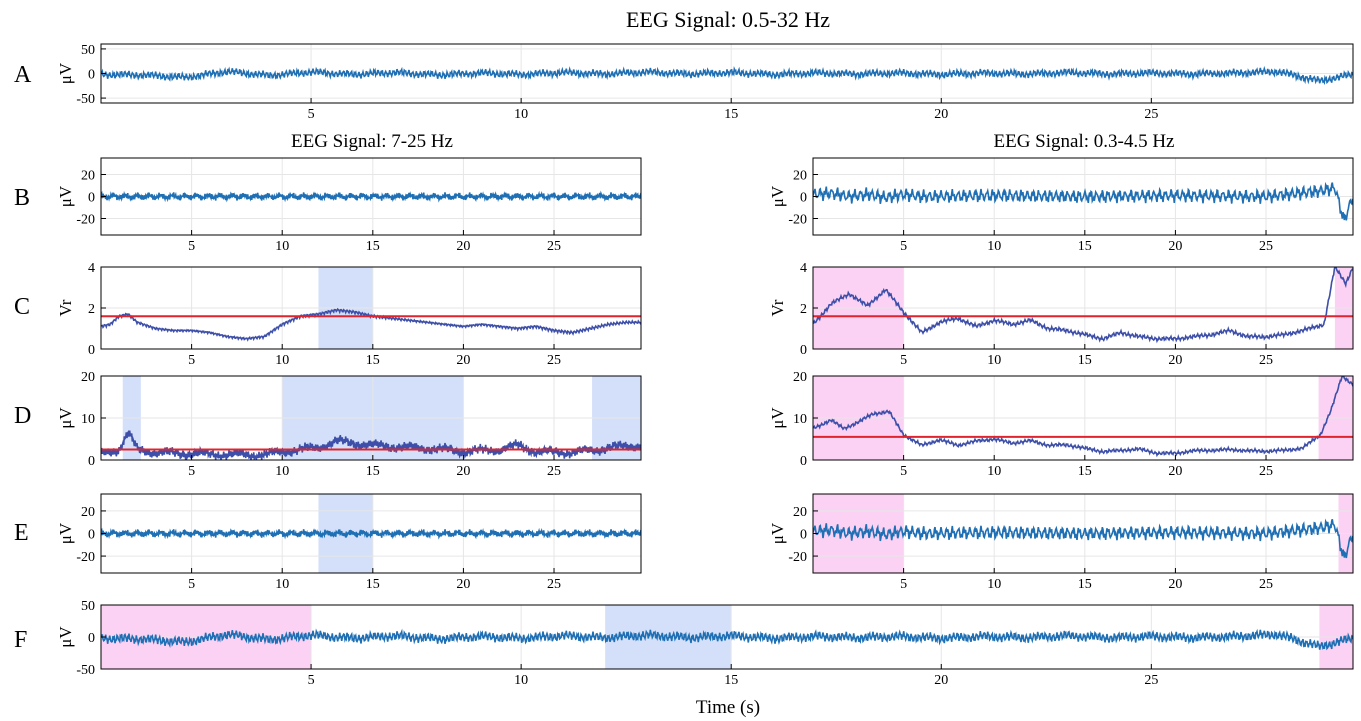 Image resolution: width=1361 pixels, height=721 pixels. Describe the element at coordinates (777, 533) in the screenshot. I see `y-axis-label-e-right: μV` at that location.